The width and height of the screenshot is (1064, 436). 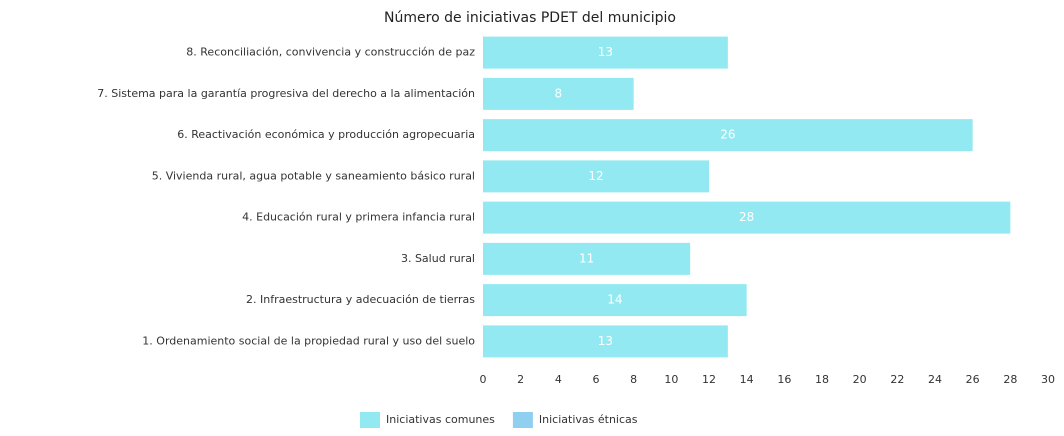 What do you see at coordinates (438, 258) in the screenshot?
I see `y-tick-label: 3. Salud rural` at bounding box center [438, 258].